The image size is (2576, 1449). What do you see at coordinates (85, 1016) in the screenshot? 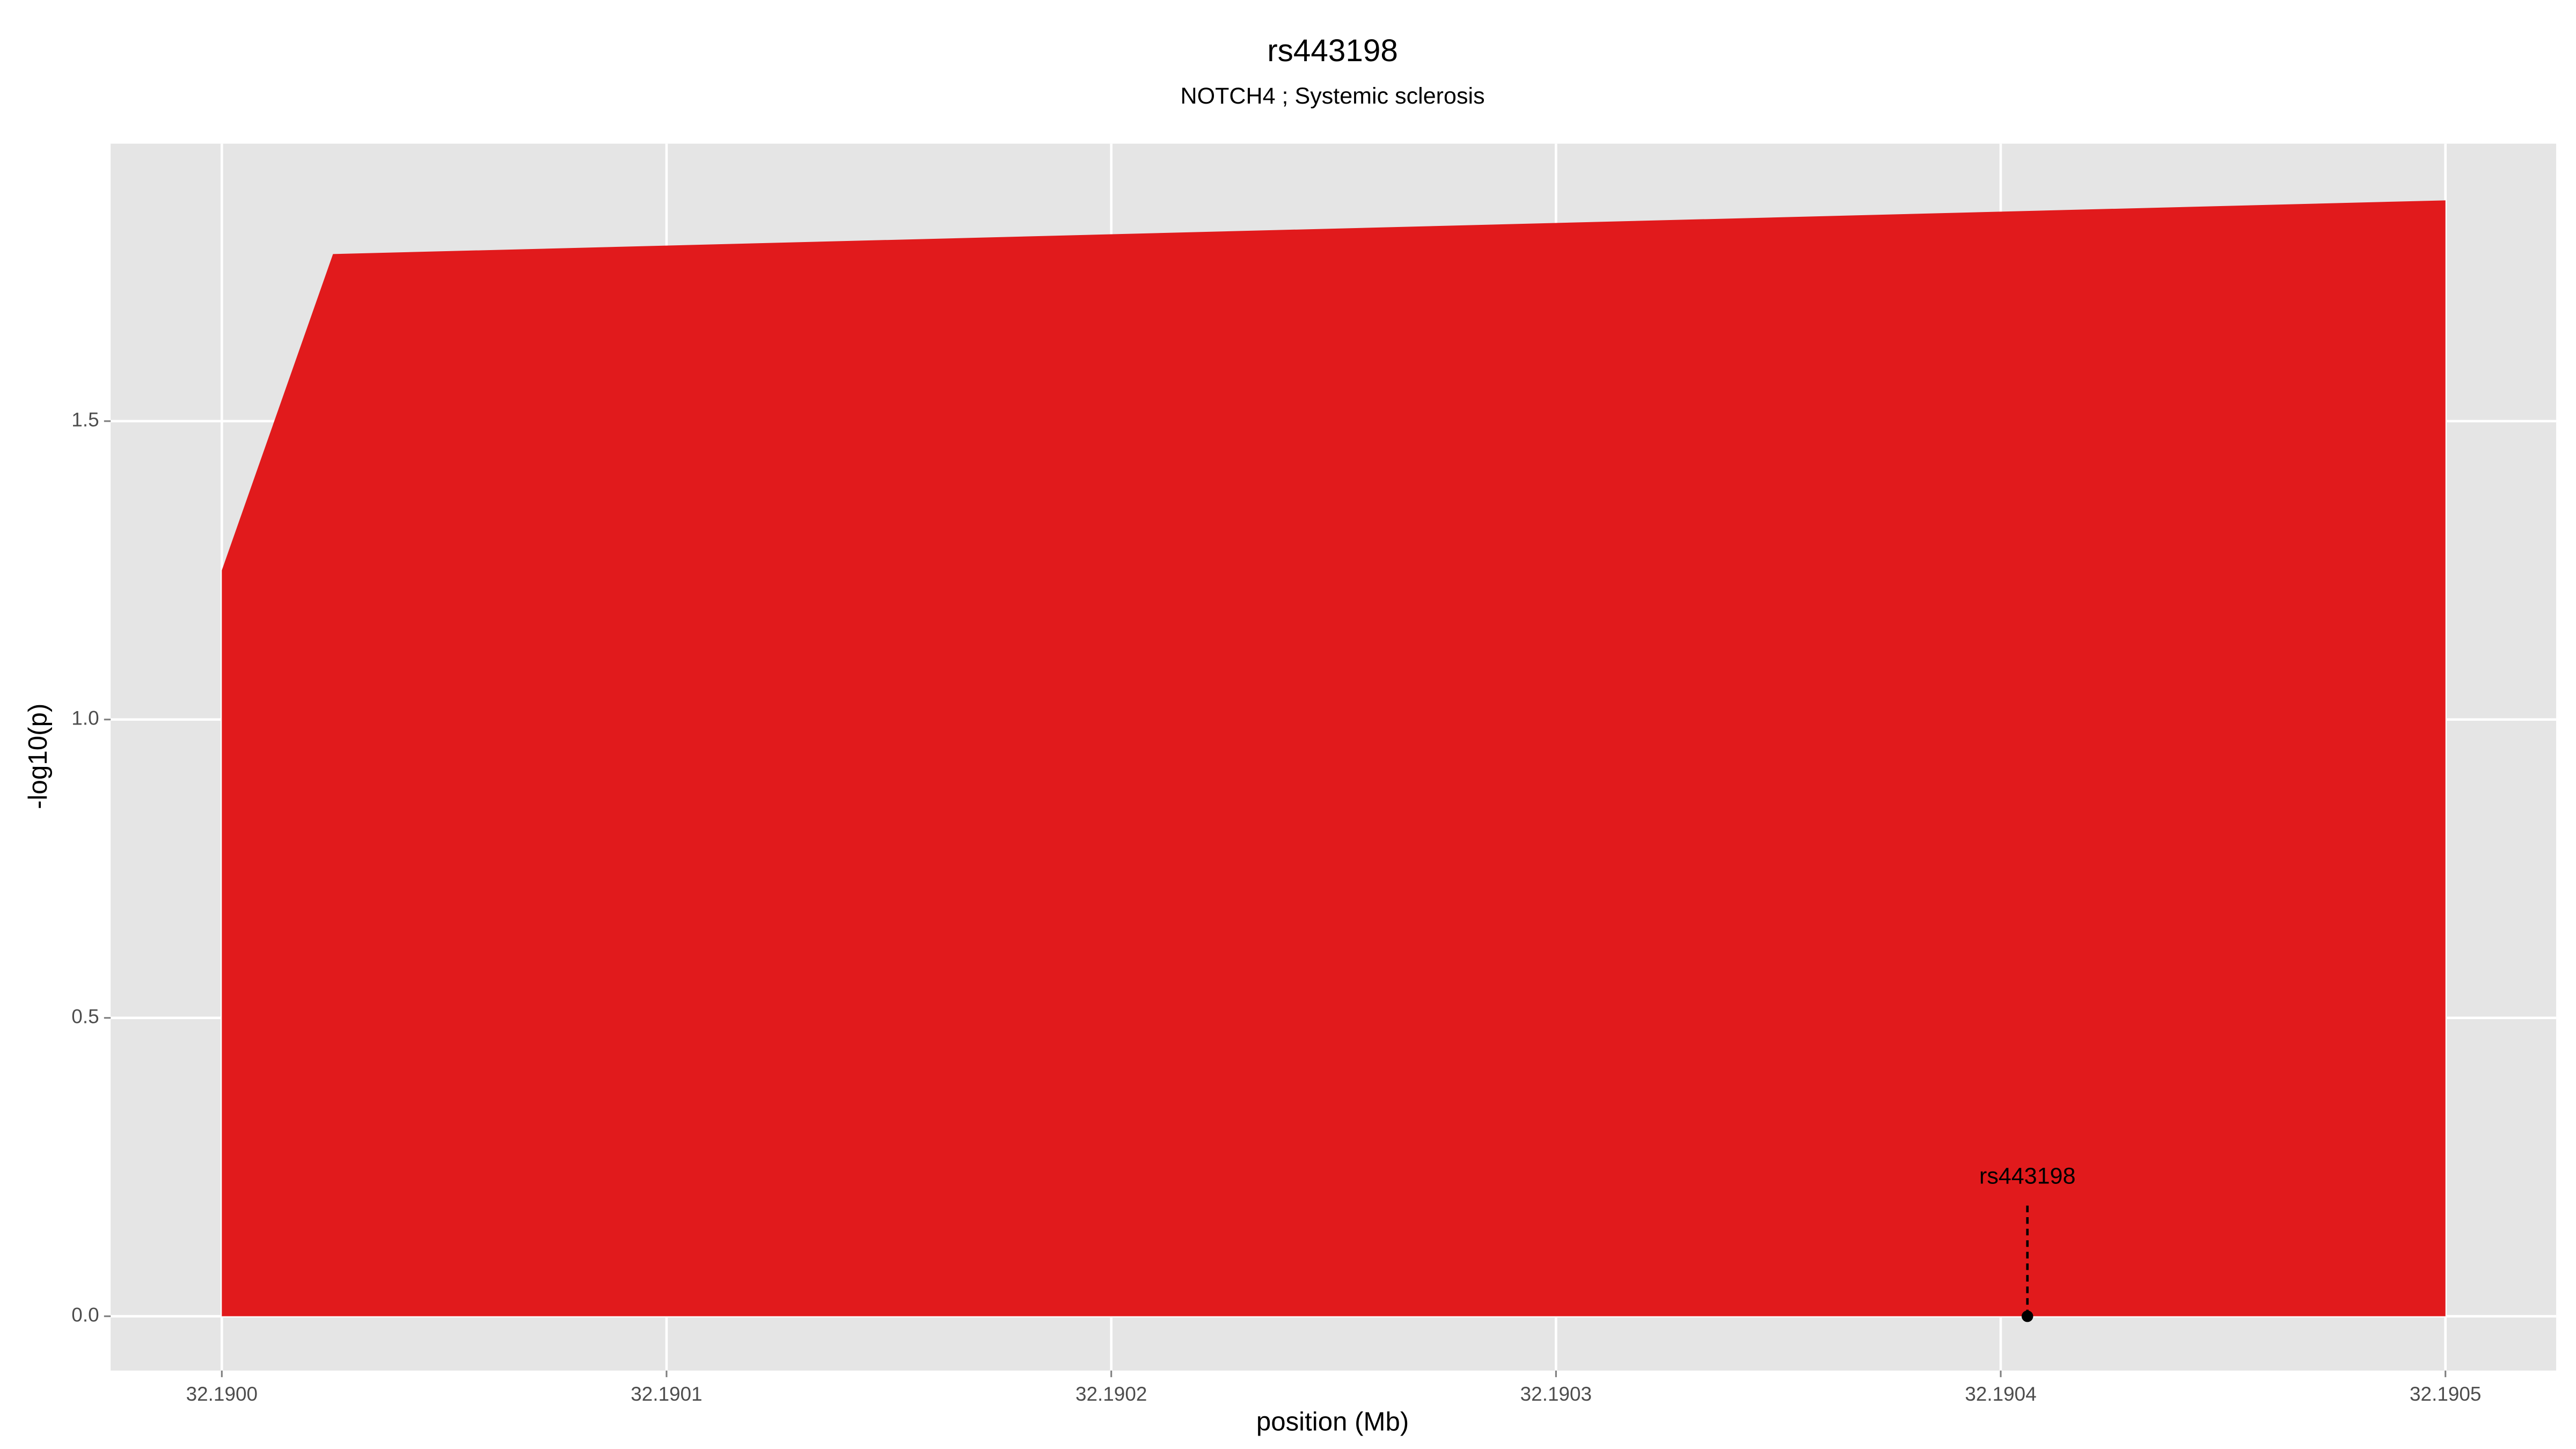
I see `y-tick-label: 0.5` at bounding box center [85, 1016].